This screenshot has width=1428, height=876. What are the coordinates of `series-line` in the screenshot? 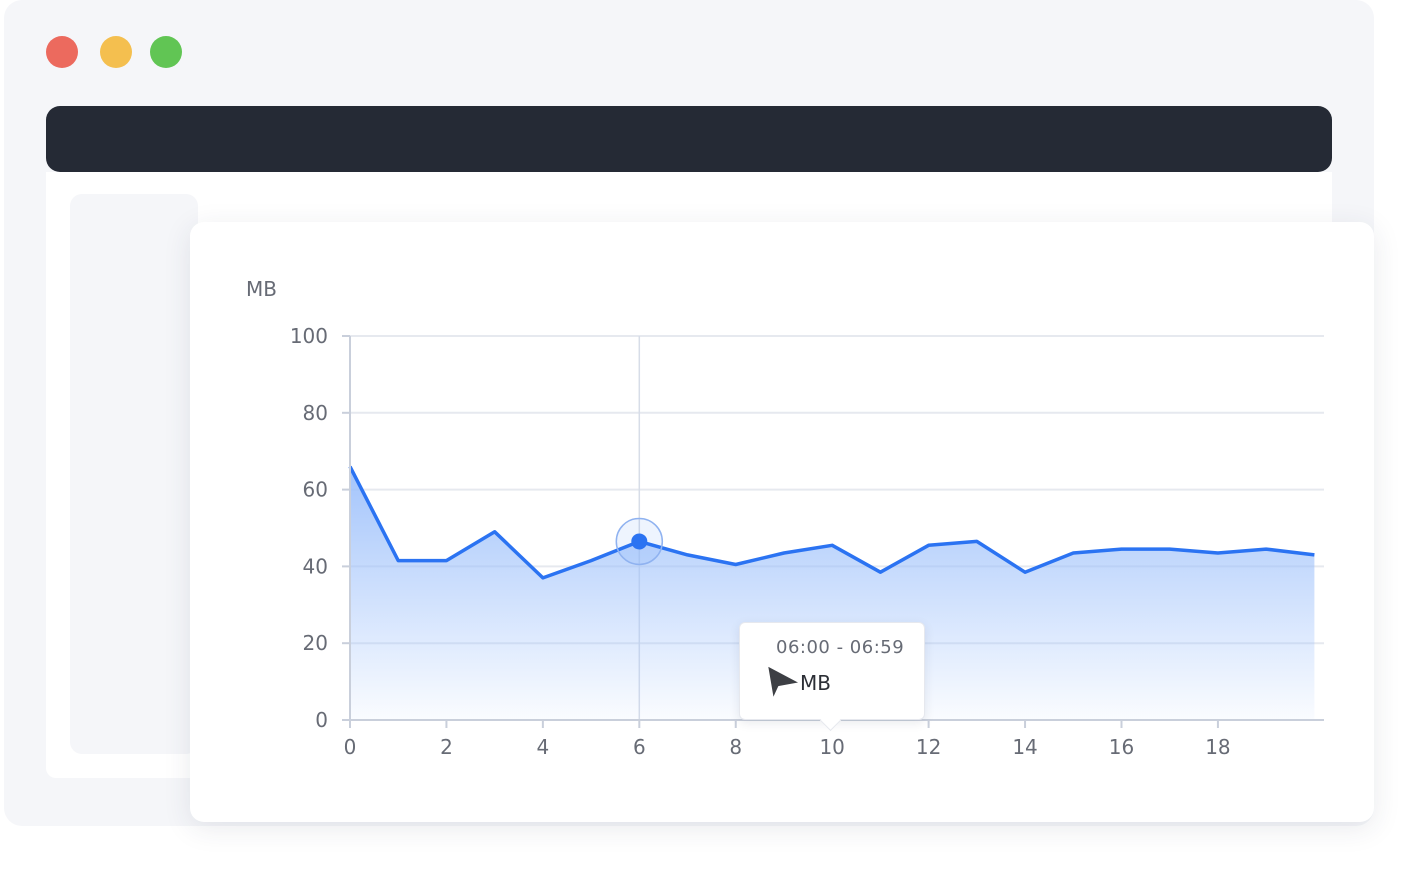 It's located at (831, 522).